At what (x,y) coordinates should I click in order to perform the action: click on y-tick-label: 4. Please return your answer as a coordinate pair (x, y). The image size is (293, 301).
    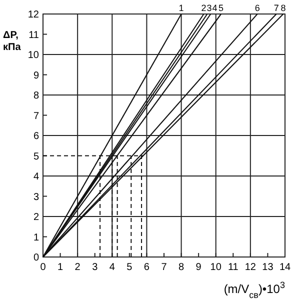
    Looking at the image, I should click on (36, 177).